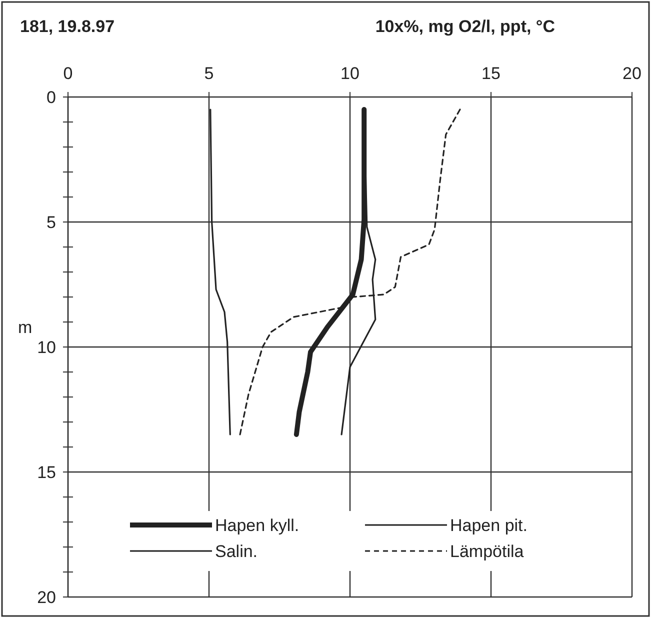 Image resolution: width=651 pixels, height=618 pixels. Describe the element at coordinates (487, 551) in the screenshot. I see `legend-label: Lämpötila` at that location.